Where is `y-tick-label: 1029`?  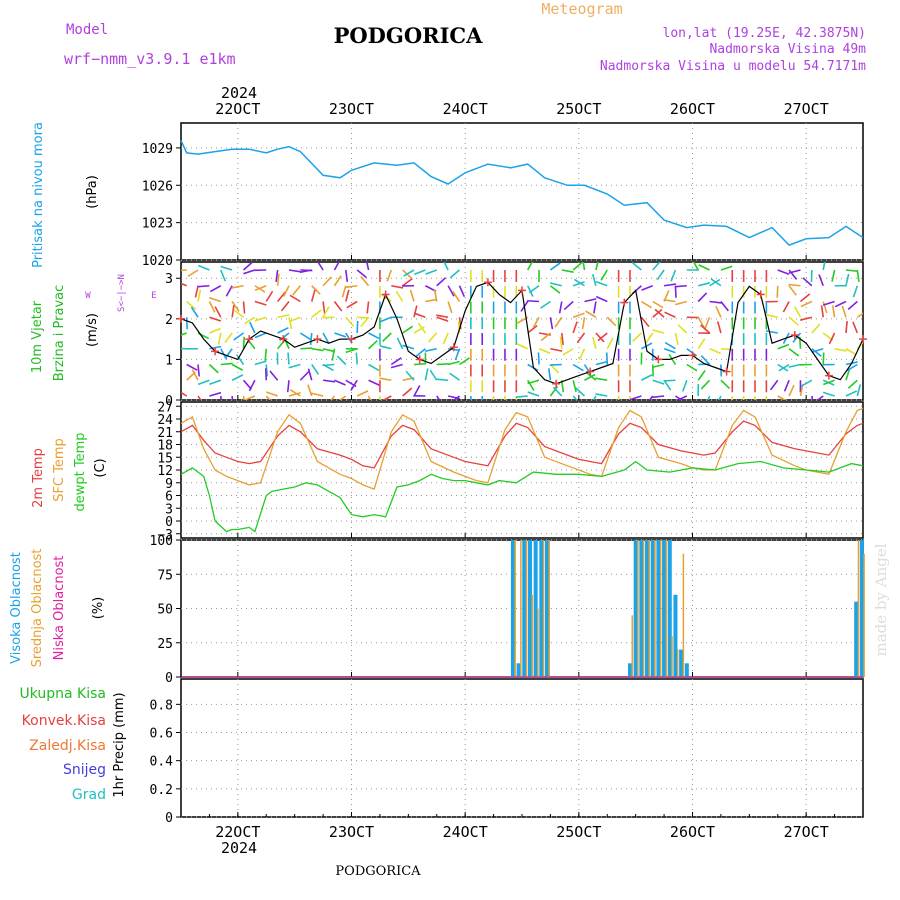
y-tick-label: 1029 is located at coordinates (157, 149).